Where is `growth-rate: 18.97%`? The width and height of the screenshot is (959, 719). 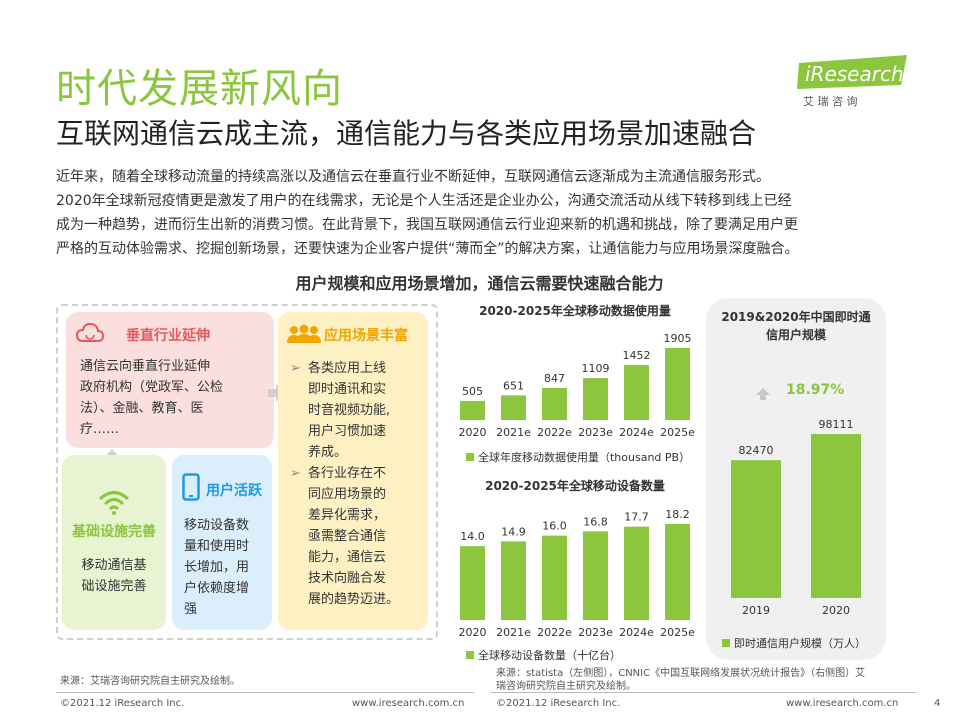
growth-rate: 18.97% is located at coordinates (815, 390).